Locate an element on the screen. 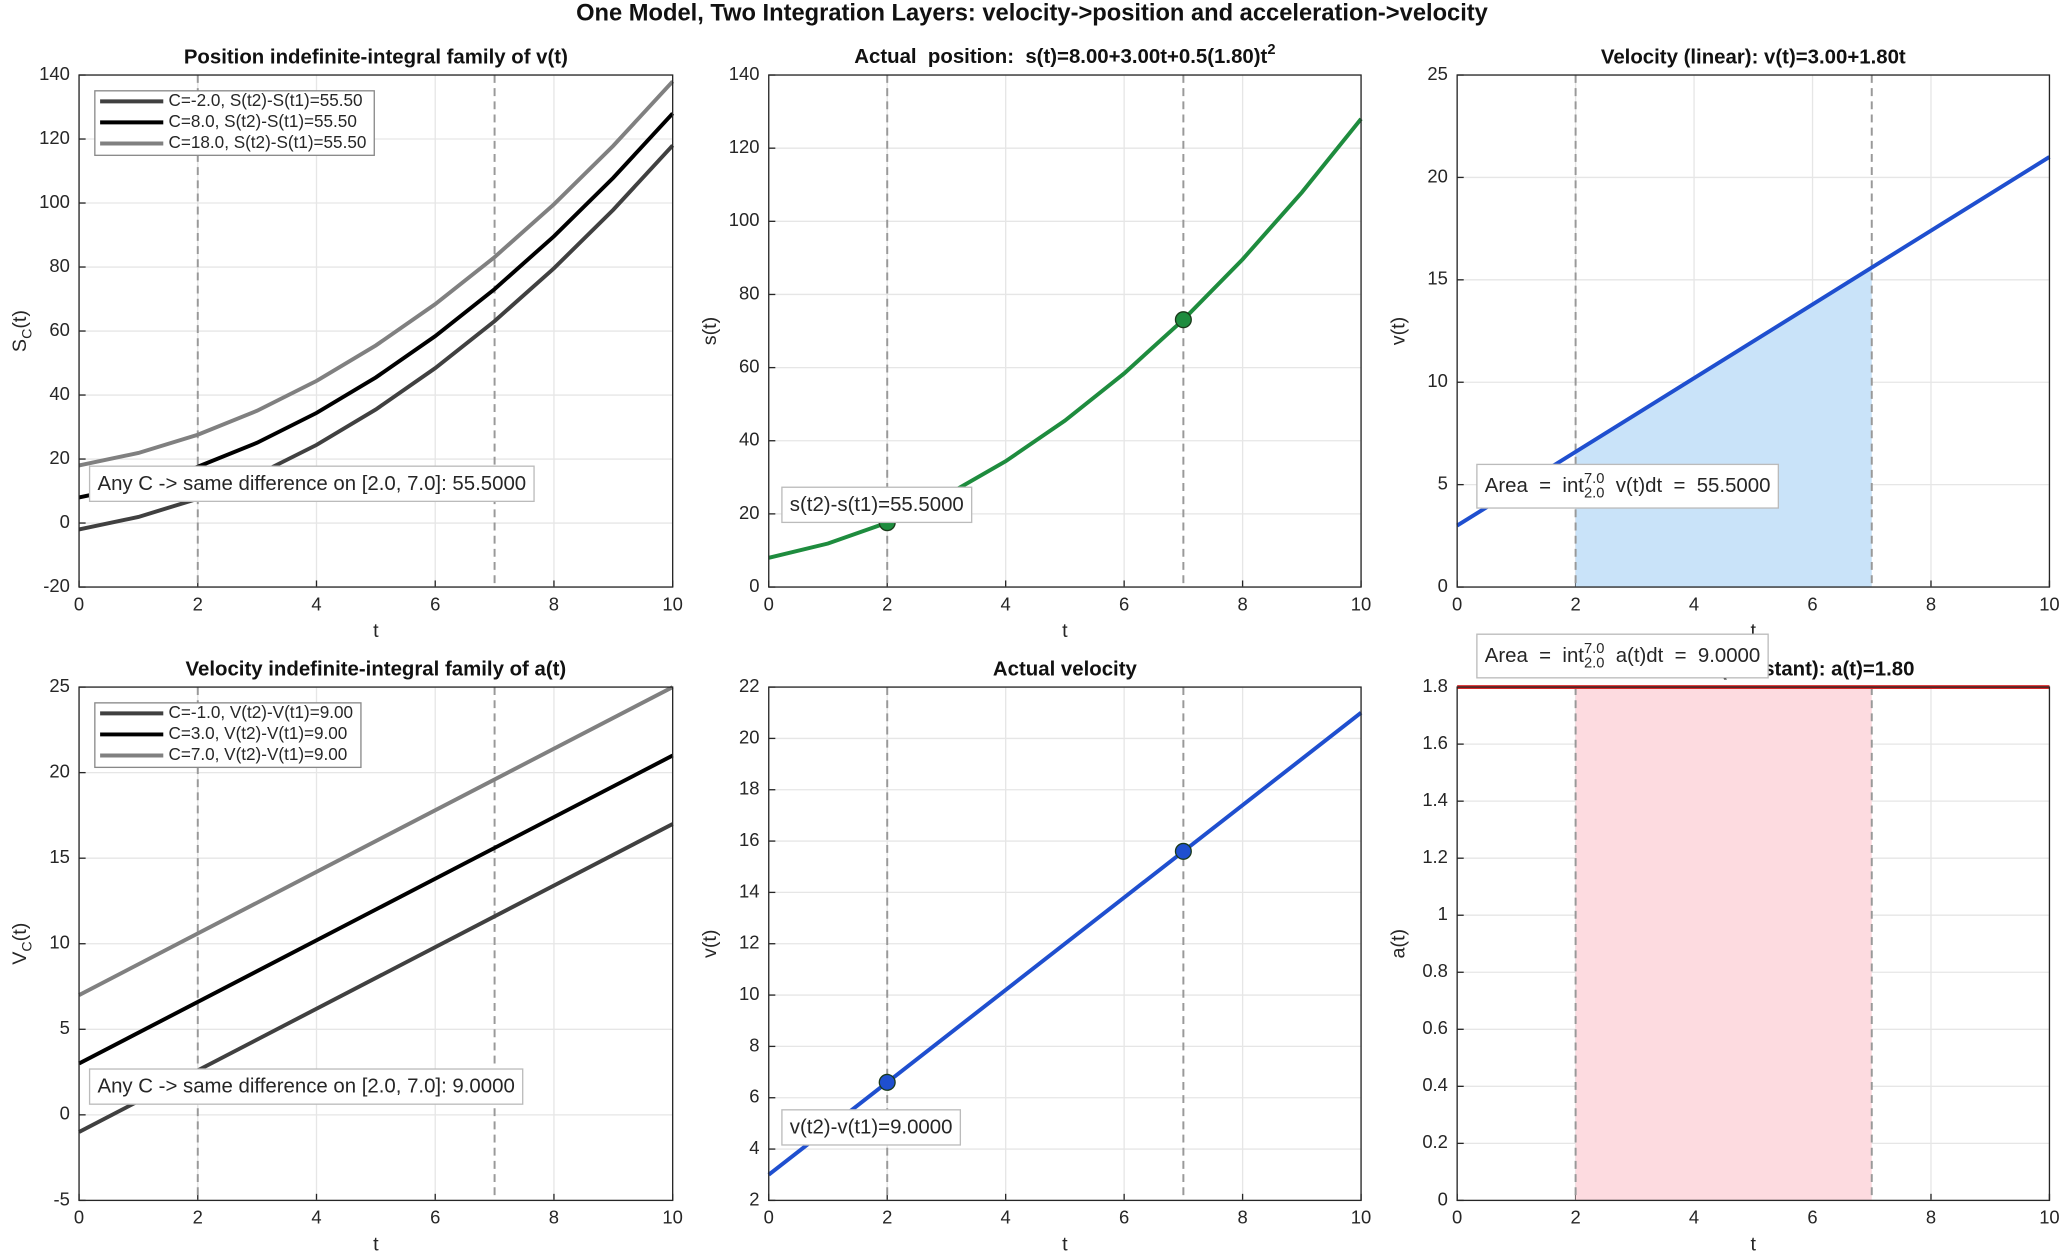 The width and height of the screenshot is (2064, 1257). area-shade is located at coordinates (1723, 944).